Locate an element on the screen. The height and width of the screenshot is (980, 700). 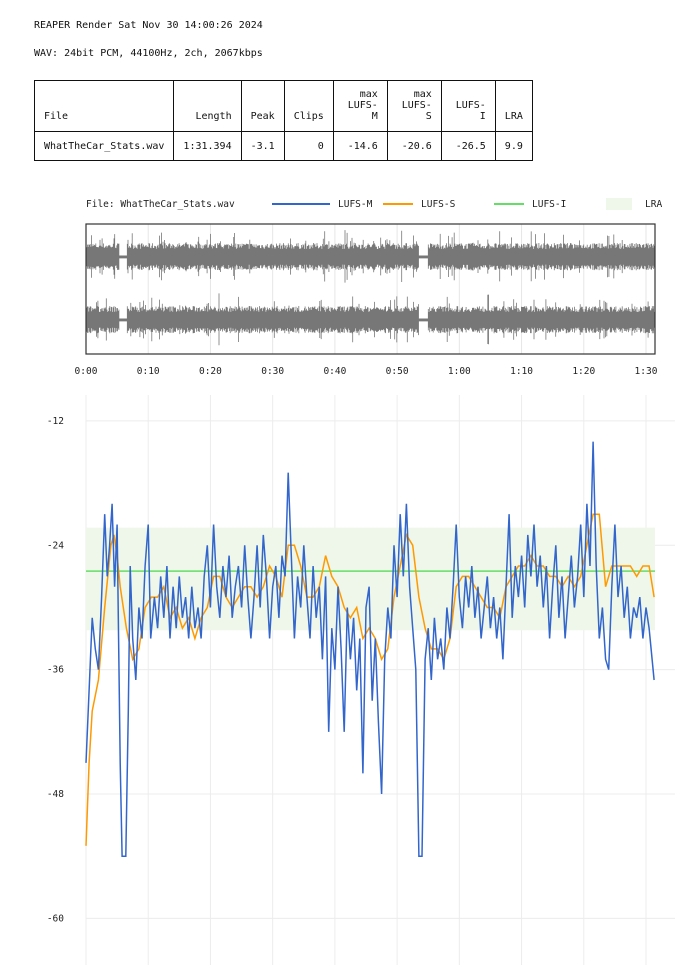
x-tick-label: 1:30 is located at coordinates (646, 371).